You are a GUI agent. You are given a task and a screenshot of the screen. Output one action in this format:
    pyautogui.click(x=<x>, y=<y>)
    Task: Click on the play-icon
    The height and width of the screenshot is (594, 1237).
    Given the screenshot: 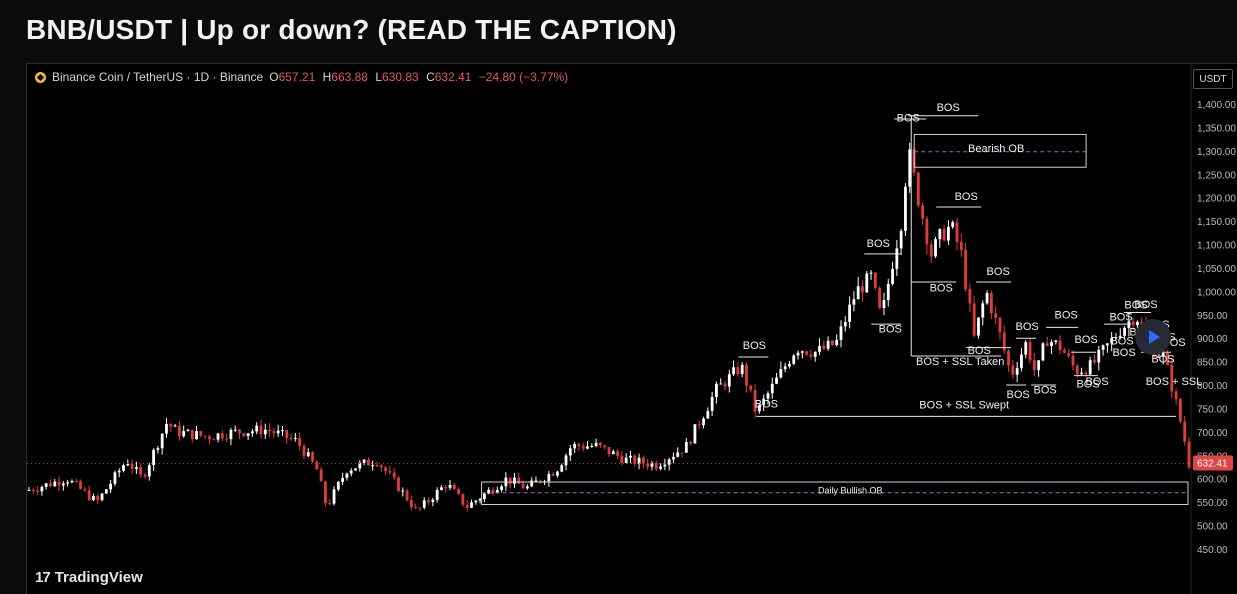 What is the action you would take?
    pyautogui.click(x=1154, y=337)
    